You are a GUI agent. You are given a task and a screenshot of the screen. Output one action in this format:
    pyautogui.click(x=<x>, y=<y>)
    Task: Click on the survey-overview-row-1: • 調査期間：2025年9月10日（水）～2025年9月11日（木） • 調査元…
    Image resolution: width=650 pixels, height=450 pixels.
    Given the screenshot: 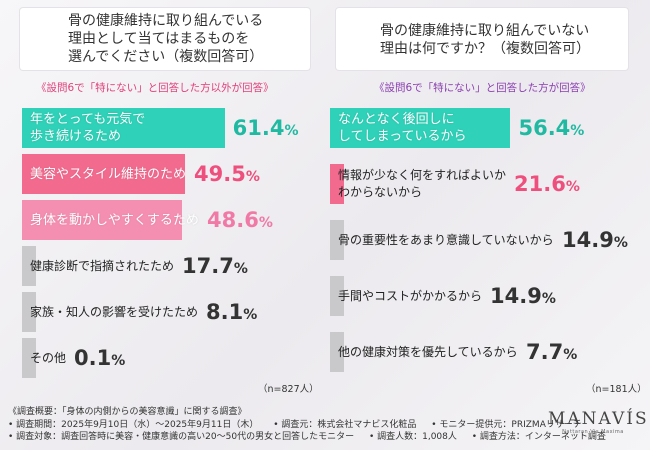 What is the action you would take?
    pyautogui.click(x=313, y=425)
    